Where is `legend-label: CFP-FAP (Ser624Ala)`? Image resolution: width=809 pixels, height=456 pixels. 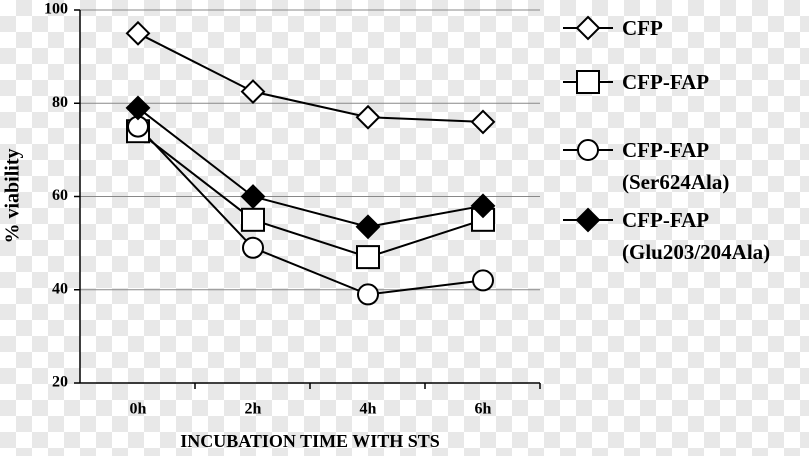 legend-label: CFP-FAP (Ser624Ala) is located at coordinates (676, 166).